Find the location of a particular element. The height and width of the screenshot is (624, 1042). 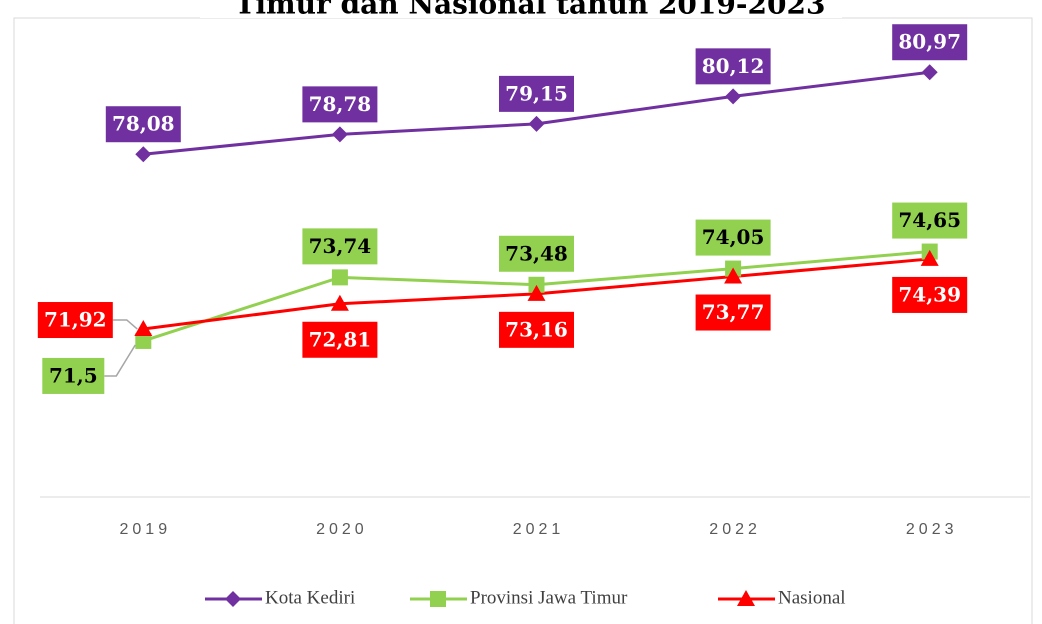

data-label: 79,15 is located at coordinates (536, 93).